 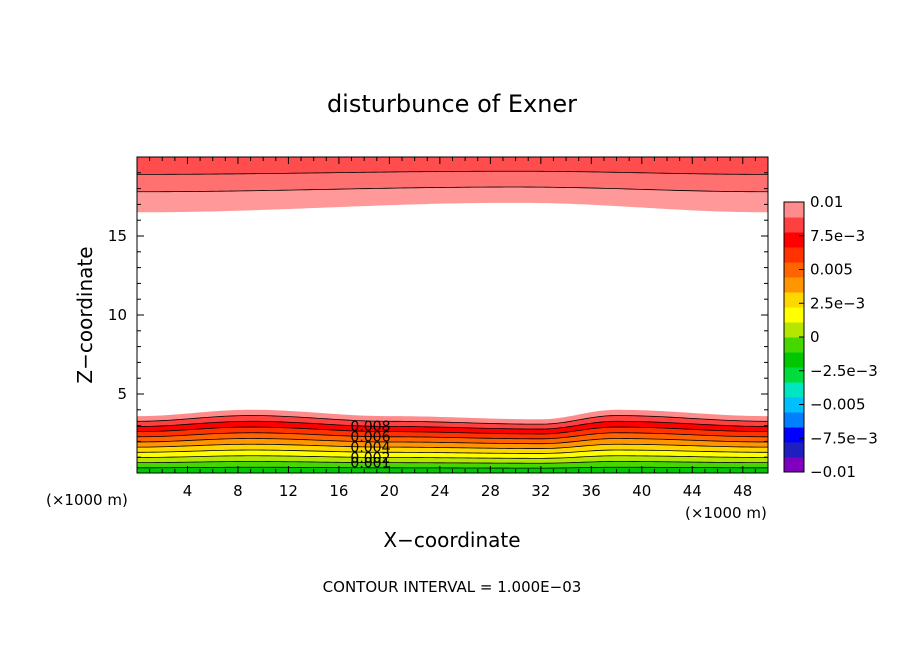 I want to click on x-tick-label: 24, so click(x=439, y=491).